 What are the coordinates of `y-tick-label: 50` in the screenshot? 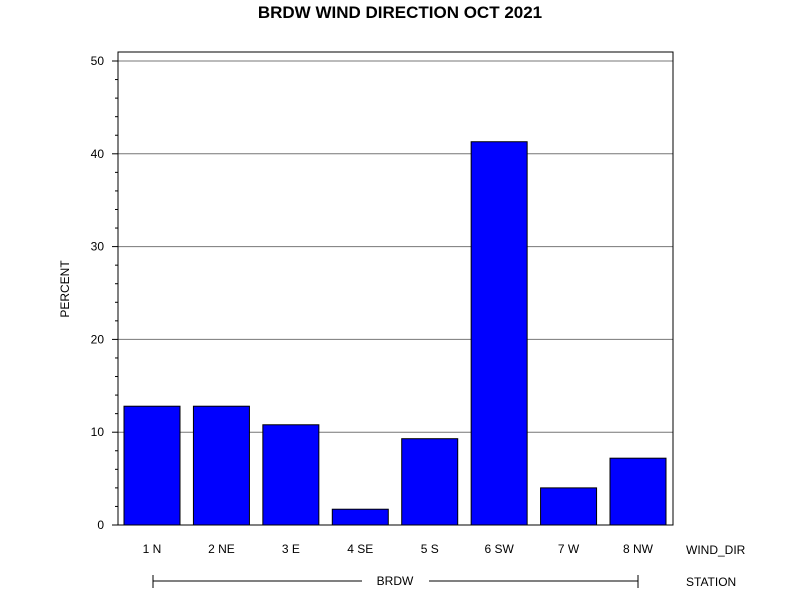 It's located at (98, 61).